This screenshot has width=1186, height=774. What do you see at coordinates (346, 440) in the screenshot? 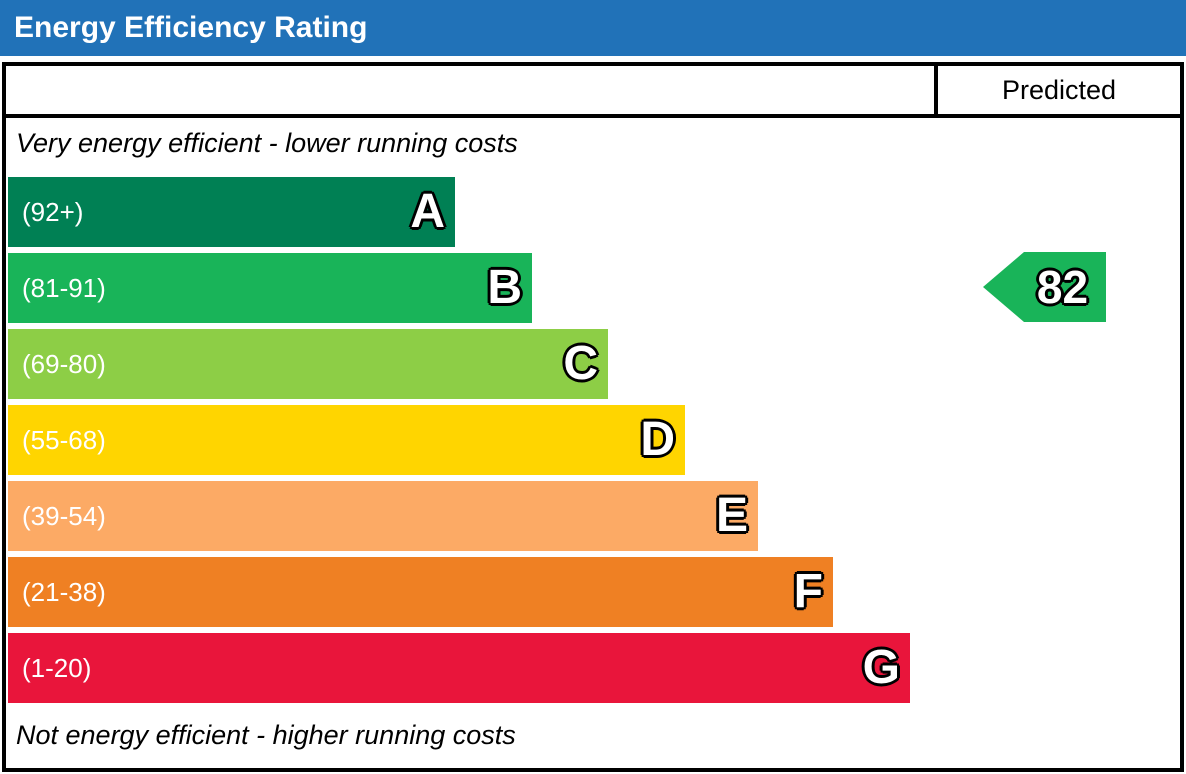
I see `band-d: (55-68) D` at bounding box center [346, 440].